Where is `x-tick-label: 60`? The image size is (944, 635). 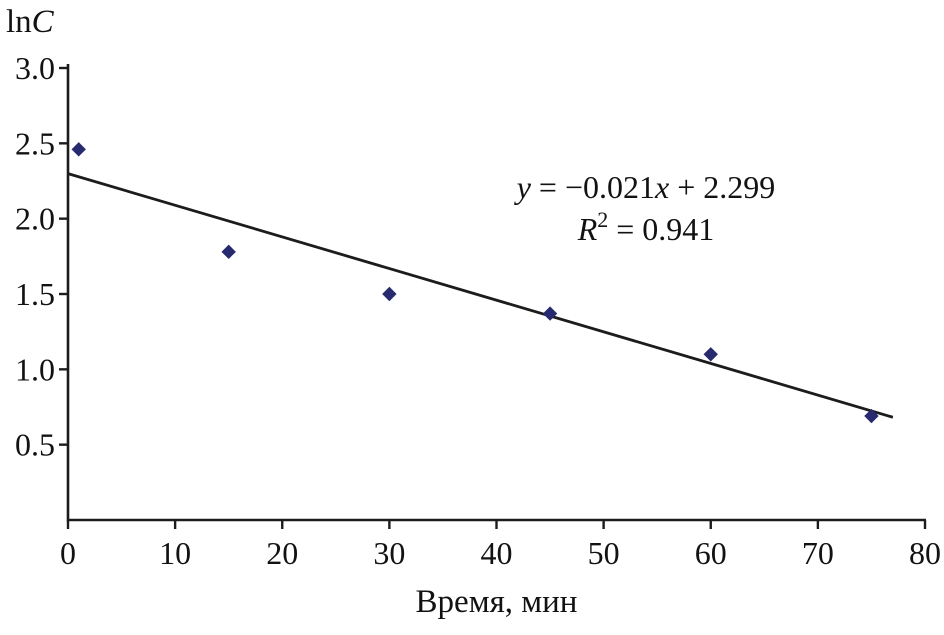 x-tick-label: 60 is located at coordinates (711, 553).